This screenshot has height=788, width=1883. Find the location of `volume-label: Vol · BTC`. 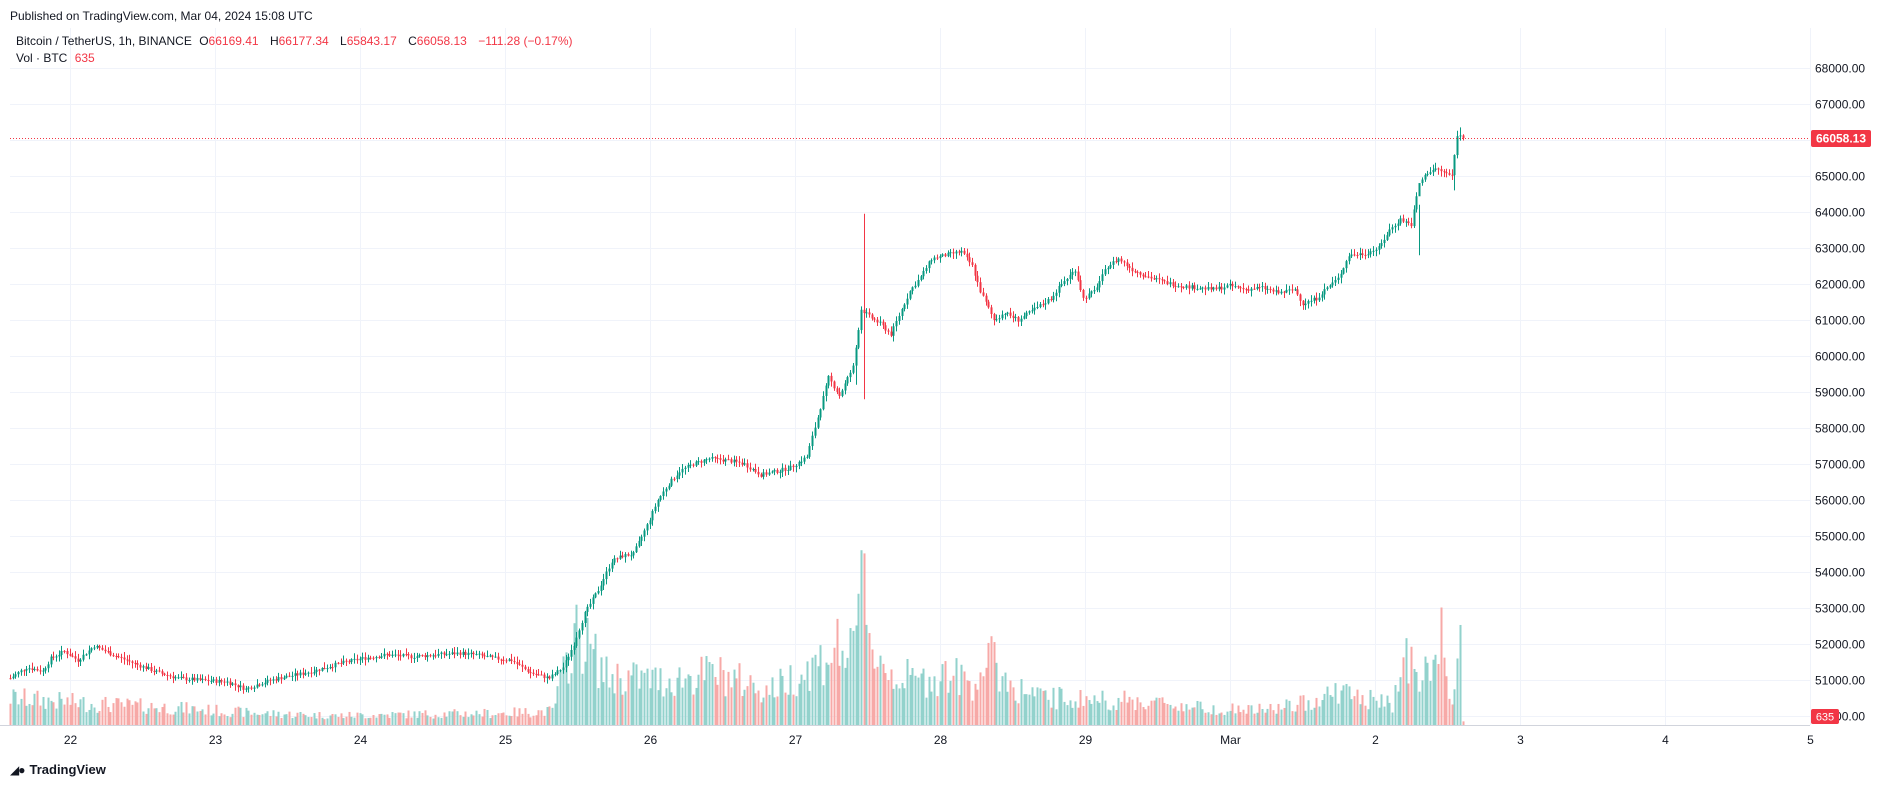

volume-label: Vol · BTC is located at coordinates (42, 58).